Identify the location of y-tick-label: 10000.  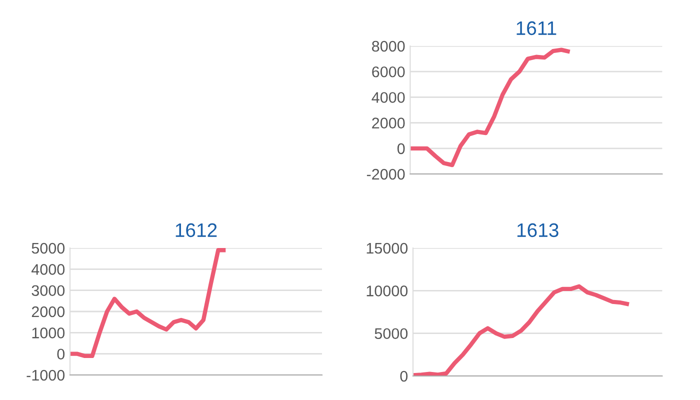
(387, 291).